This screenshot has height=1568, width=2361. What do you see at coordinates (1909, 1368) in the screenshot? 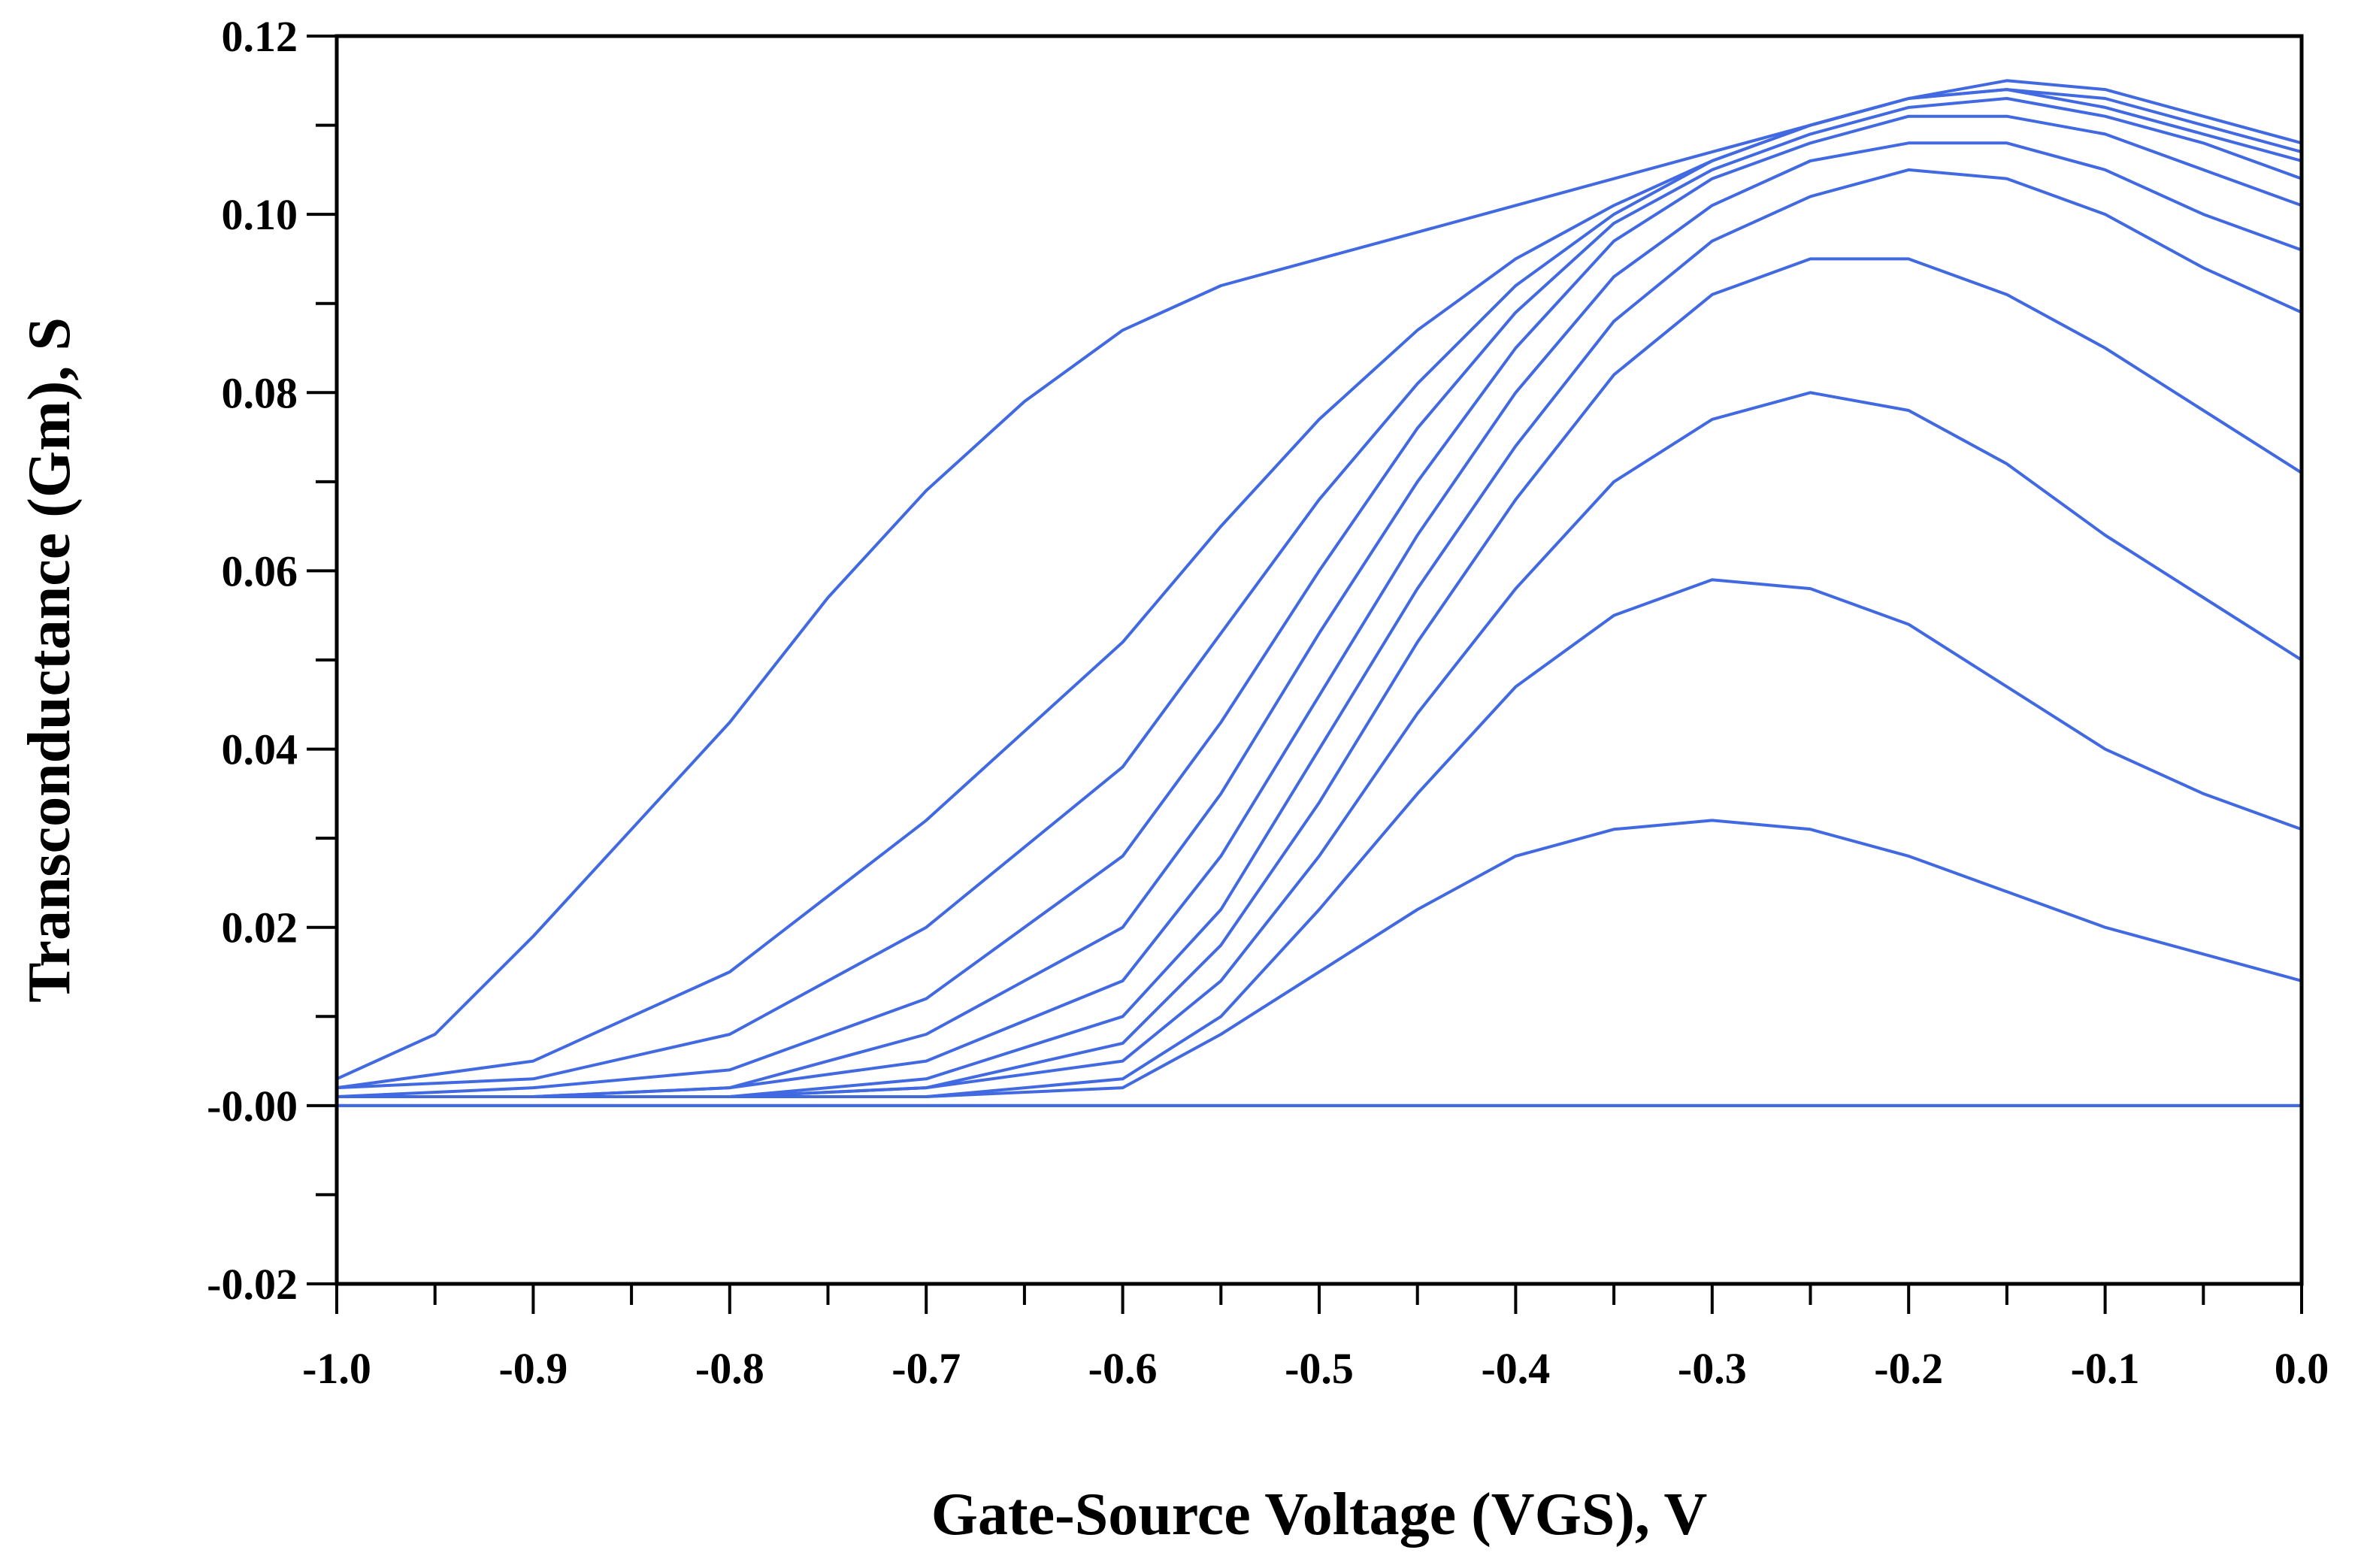
I see `x-tick-label: -0.2` at bounding box center [1909, 1368].